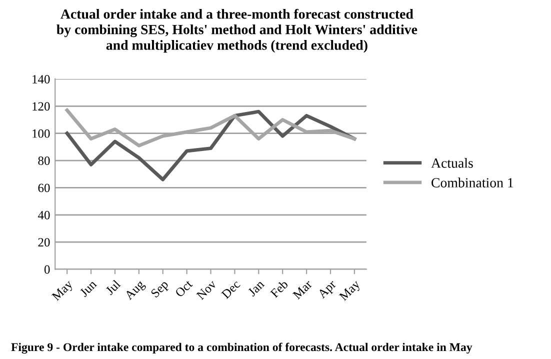  I want to click on legend-label: Actuals, so click(452, 163).